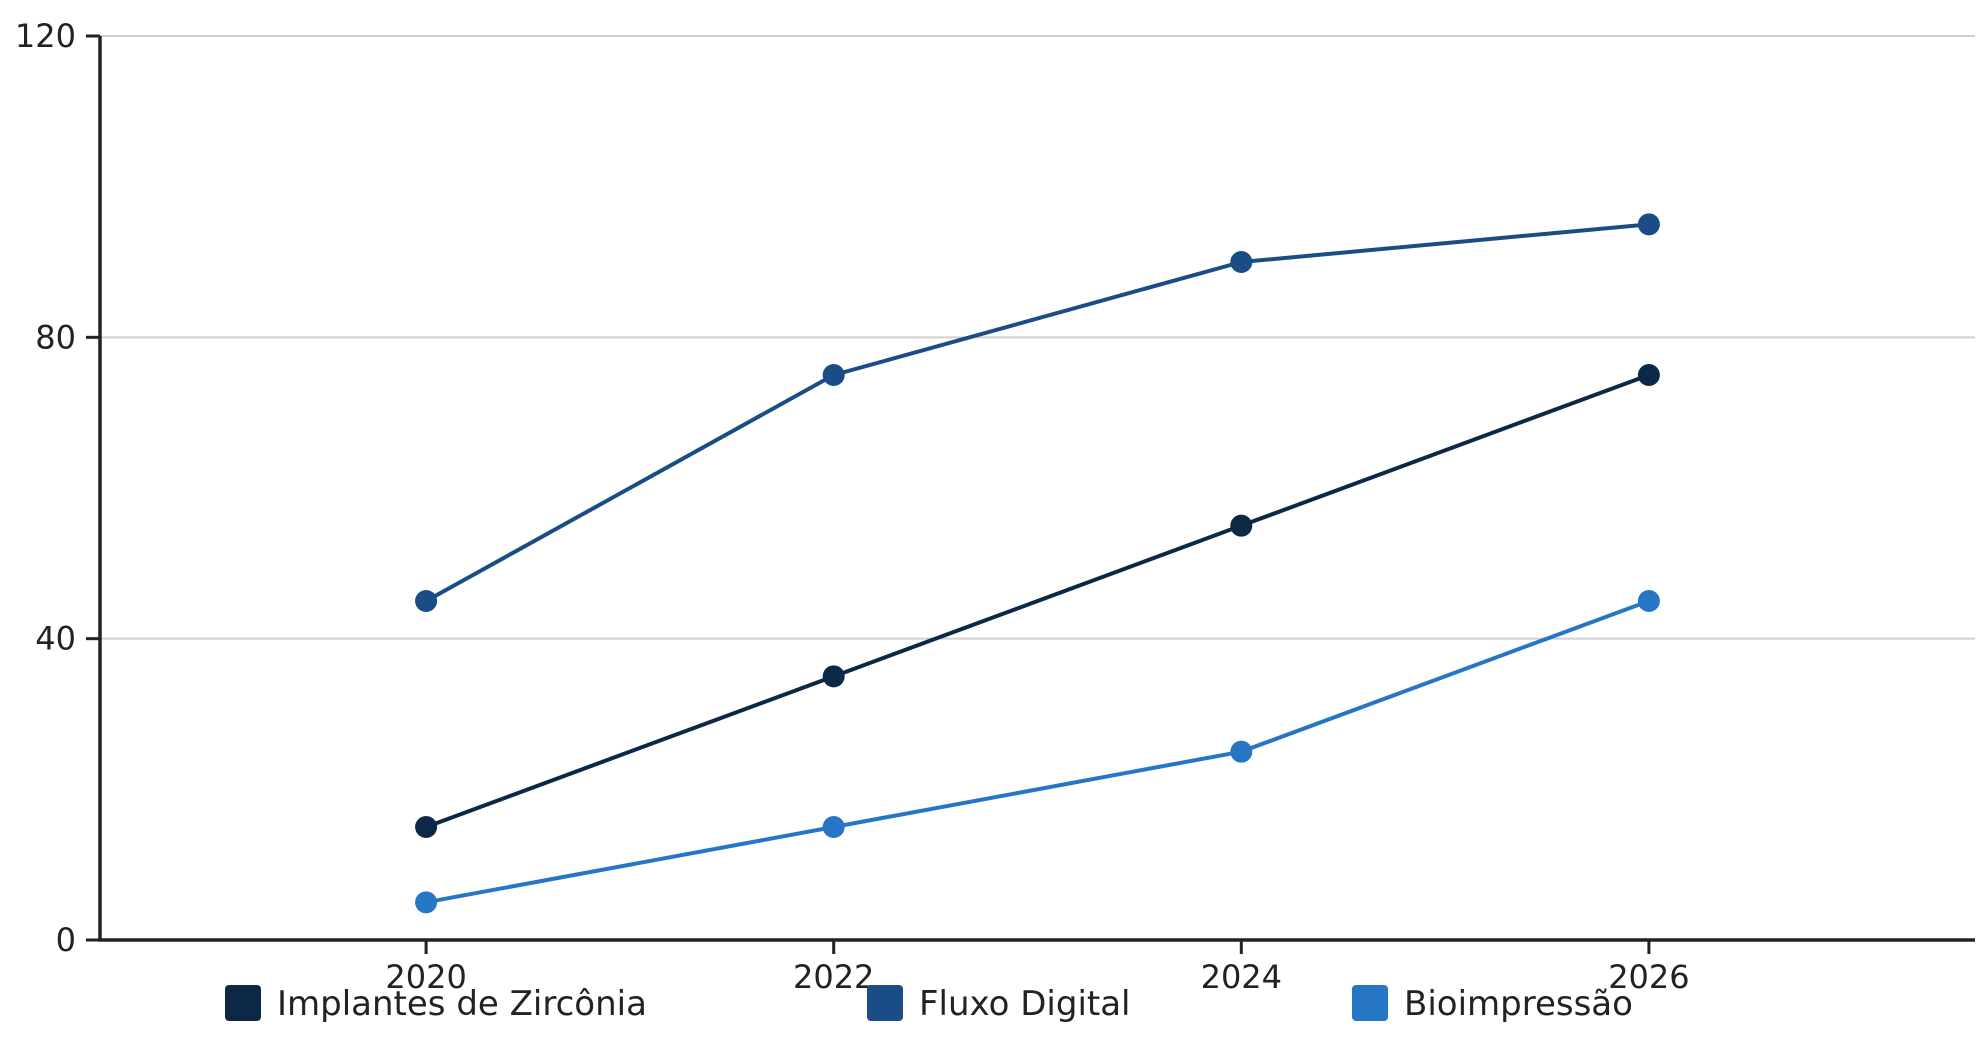  I want to click on y-tick: 40, so click(67, 639).